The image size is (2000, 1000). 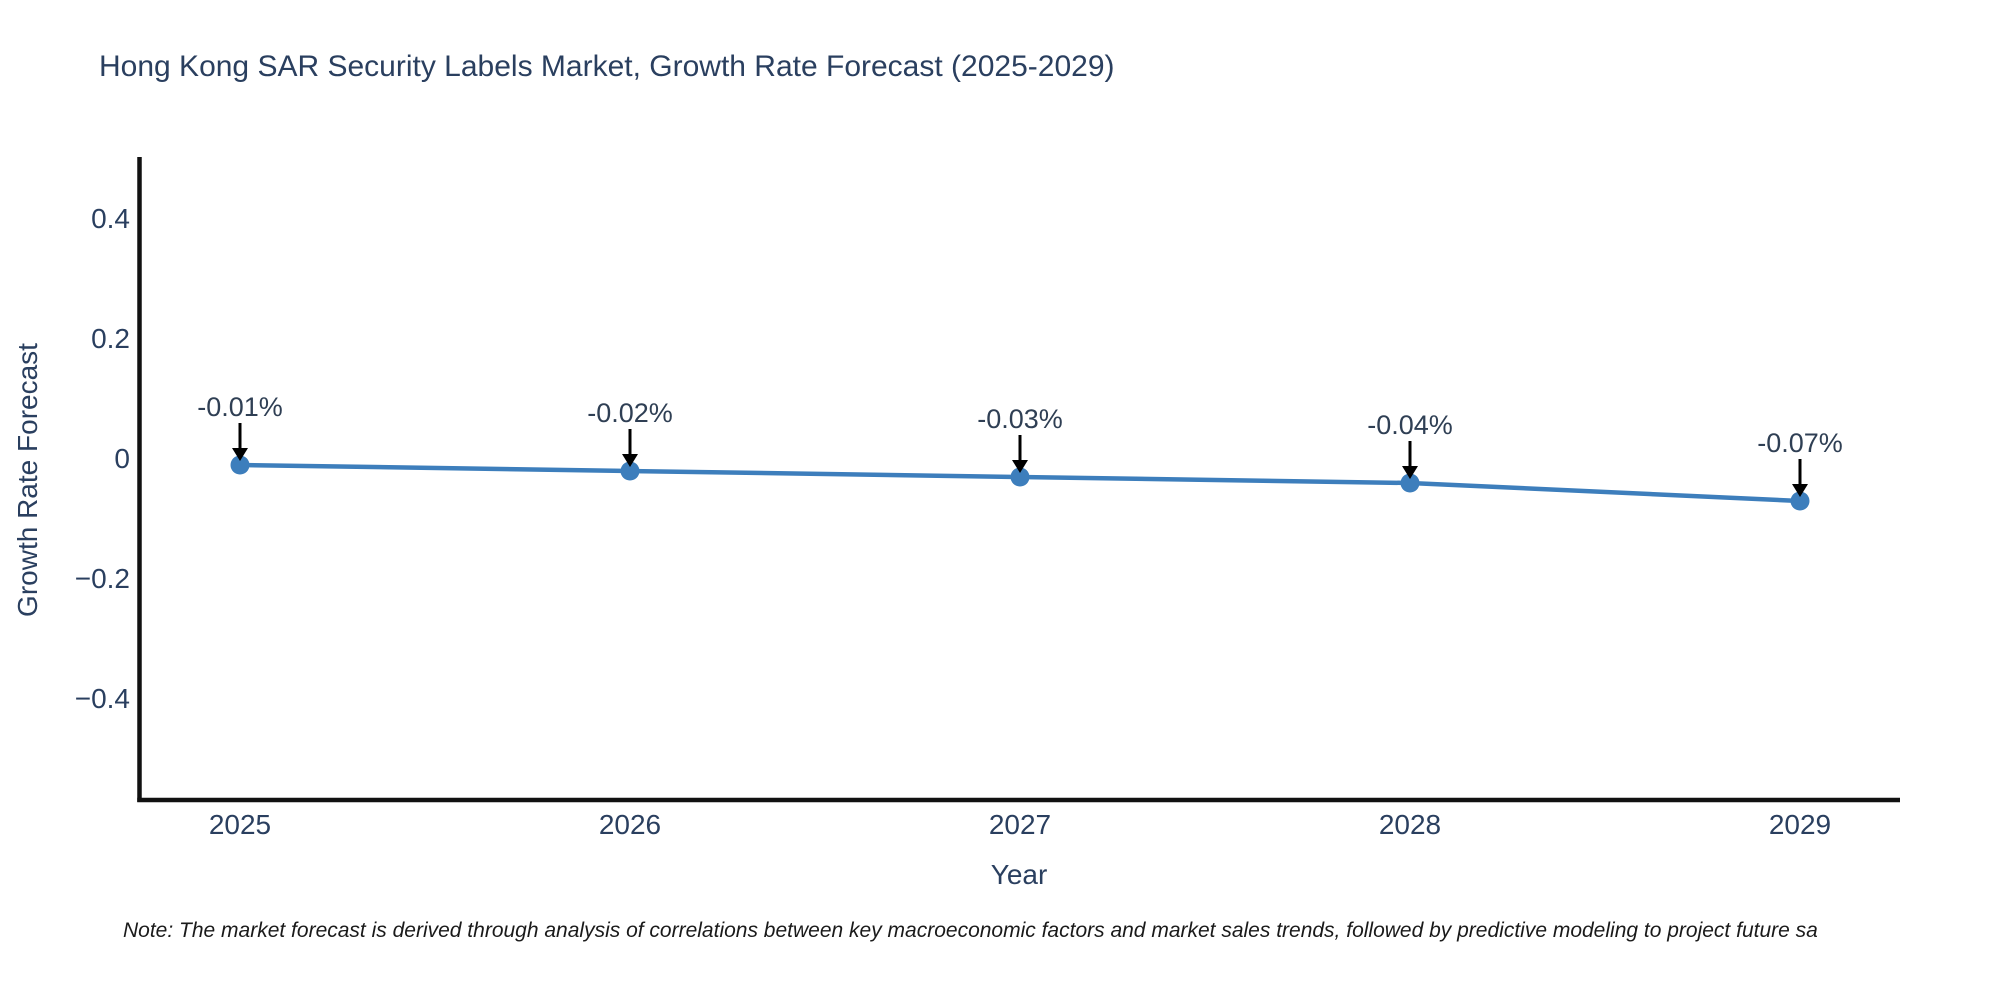 What do you see at coordinates (240, 465) in the screenshot?
I see `data-point-2025` at bounding box center [240, 465].